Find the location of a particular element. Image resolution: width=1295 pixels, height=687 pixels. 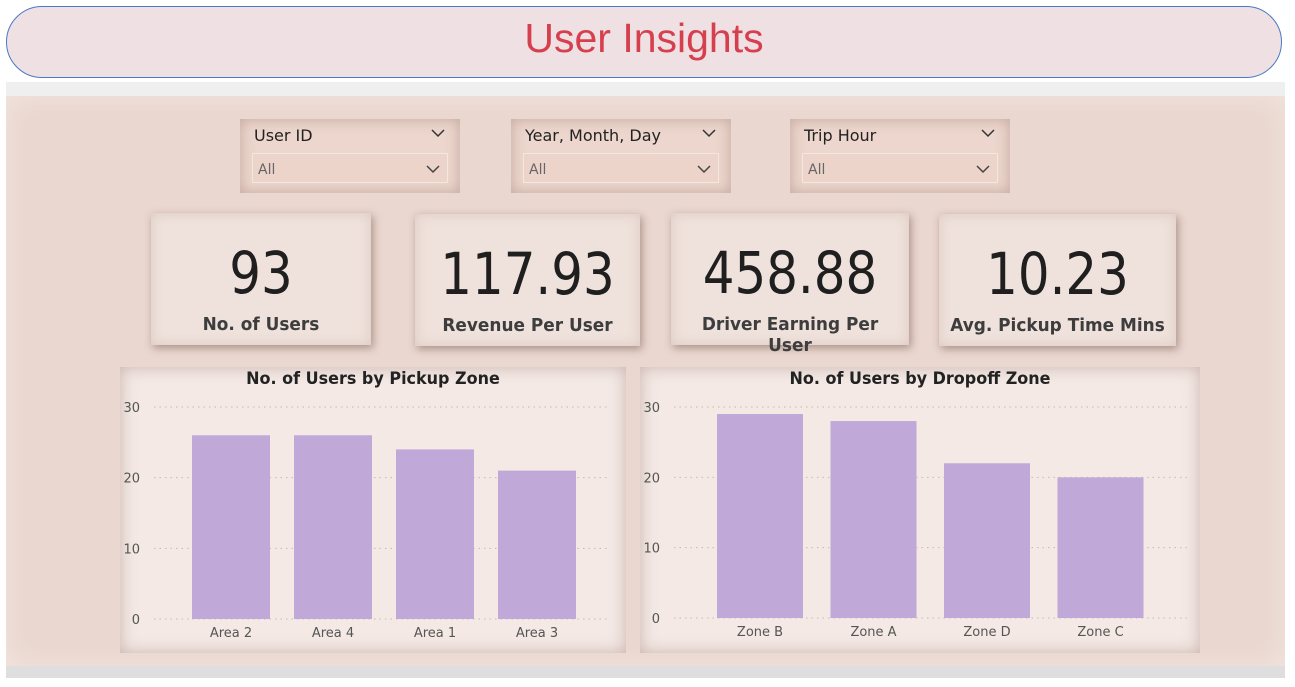

kpi-label: No. of Users is located at coordinates (261, 324).